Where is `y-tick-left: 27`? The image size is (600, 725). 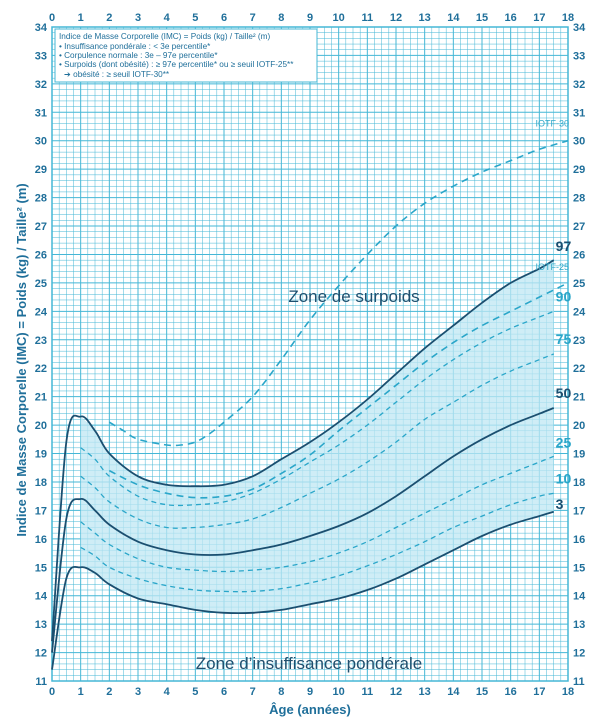
y-tick-left: 27 is located at coordinates (41, 227).